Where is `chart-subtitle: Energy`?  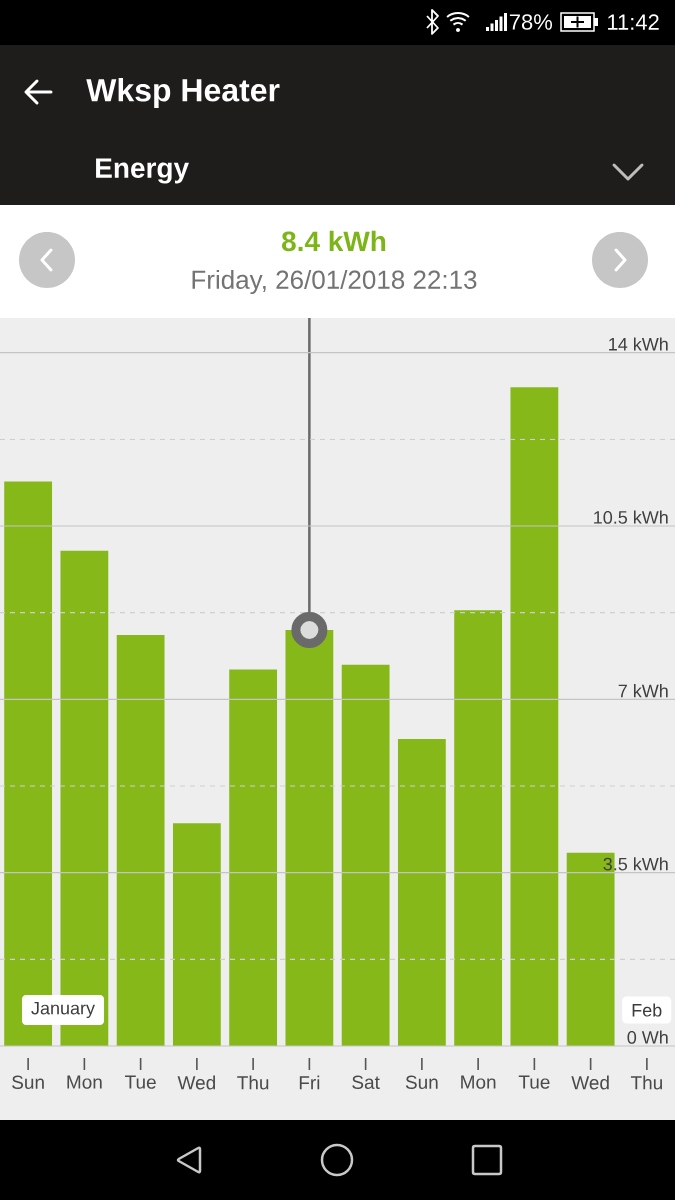
chart-subtitle: Energy is located at coordinates (142, 171).